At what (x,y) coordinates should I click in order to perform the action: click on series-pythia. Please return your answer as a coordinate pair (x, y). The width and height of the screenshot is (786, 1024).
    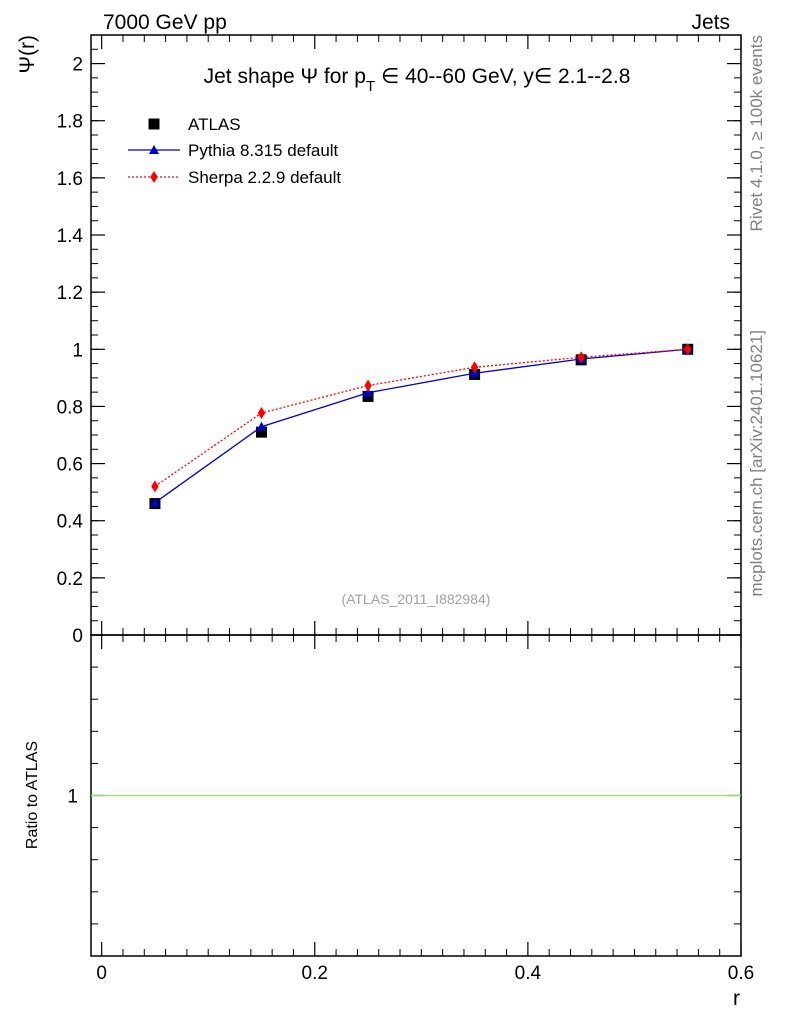
    Looking at the image, I should click on (421, 425).